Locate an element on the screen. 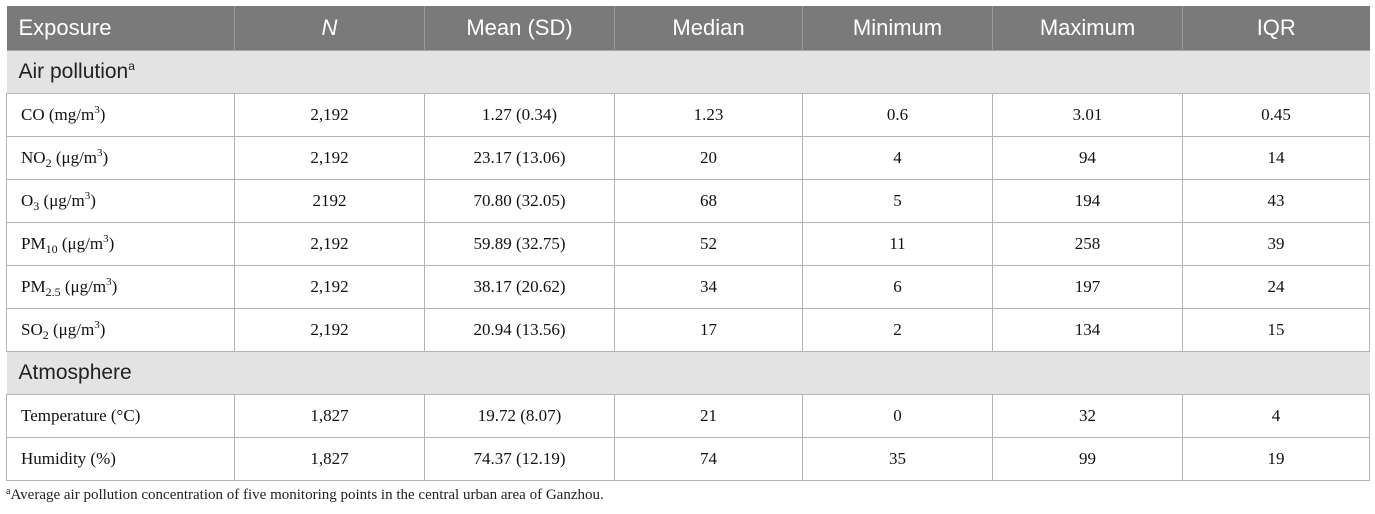  section-row-atmosphere: Atmosphere is located at coordinates (688, 373).